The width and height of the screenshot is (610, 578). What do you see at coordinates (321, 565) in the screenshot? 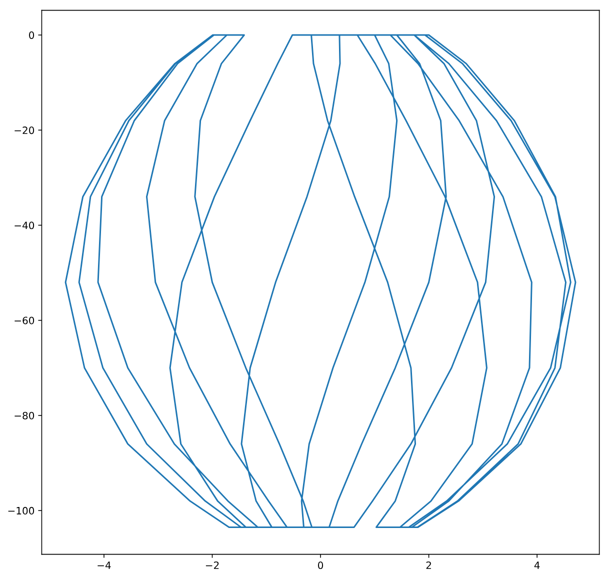
I see `x-tick-label: 0` at bounding box center [321, 565].